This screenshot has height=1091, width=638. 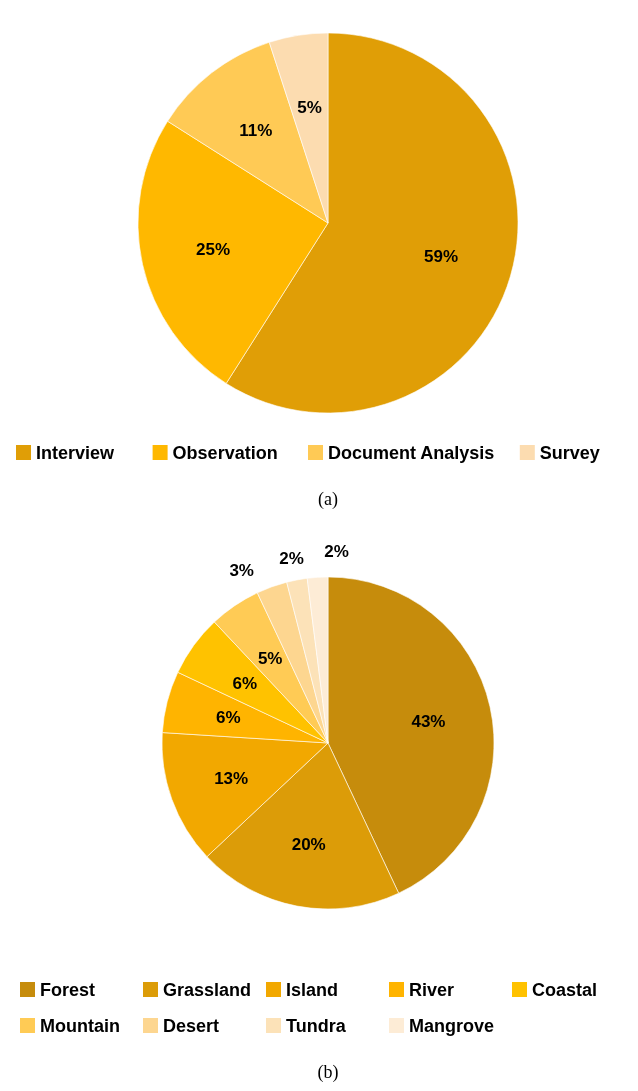 I want to click on legend-label: Island, so click(x=312, y=990).